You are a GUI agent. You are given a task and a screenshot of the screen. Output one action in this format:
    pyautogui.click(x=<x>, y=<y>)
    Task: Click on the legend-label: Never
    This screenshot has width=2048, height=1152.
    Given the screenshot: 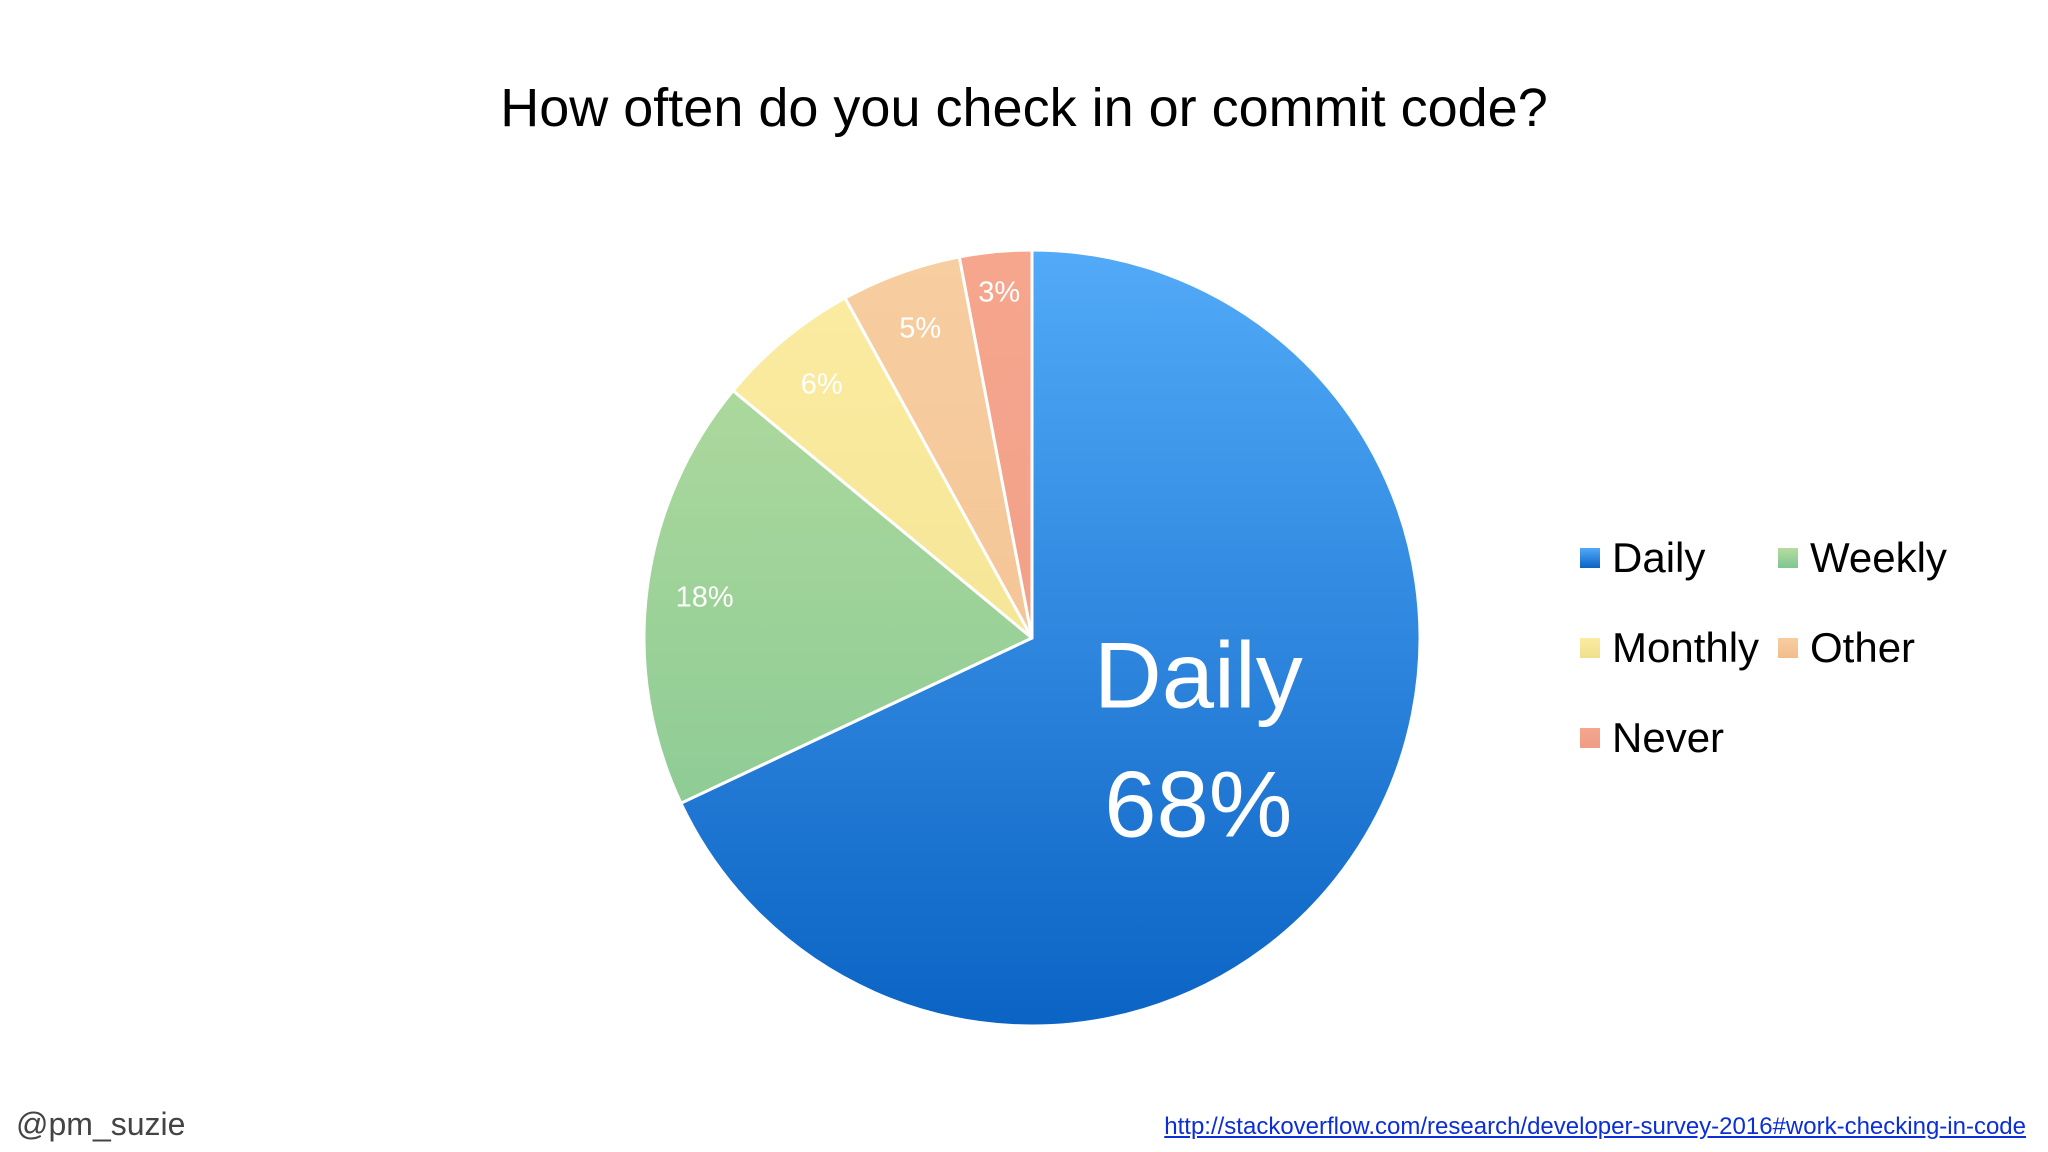 What is the action you would take?
    pyautogui.click(x=1668, y=737)
    